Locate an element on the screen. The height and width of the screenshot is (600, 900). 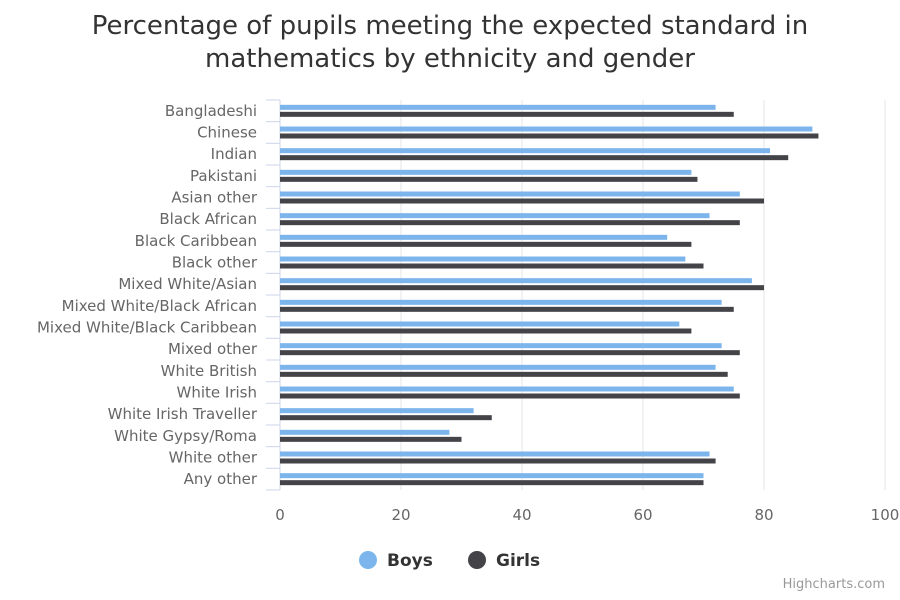
category-label: Mixed White/Black African is located at coordinates (159, 306).